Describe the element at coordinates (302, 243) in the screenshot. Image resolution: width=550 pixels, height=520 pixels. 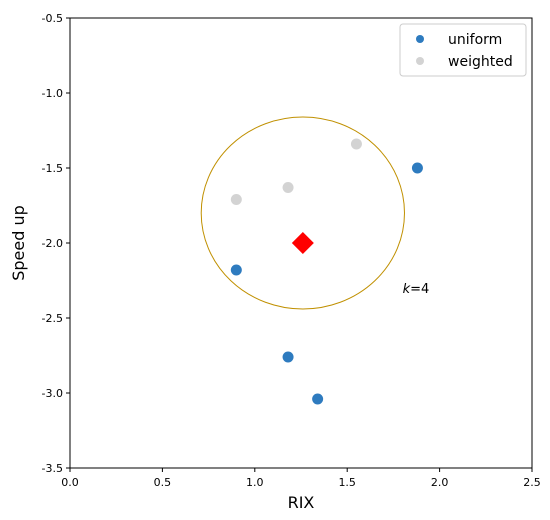
I see `query-point-diamond` at that location.